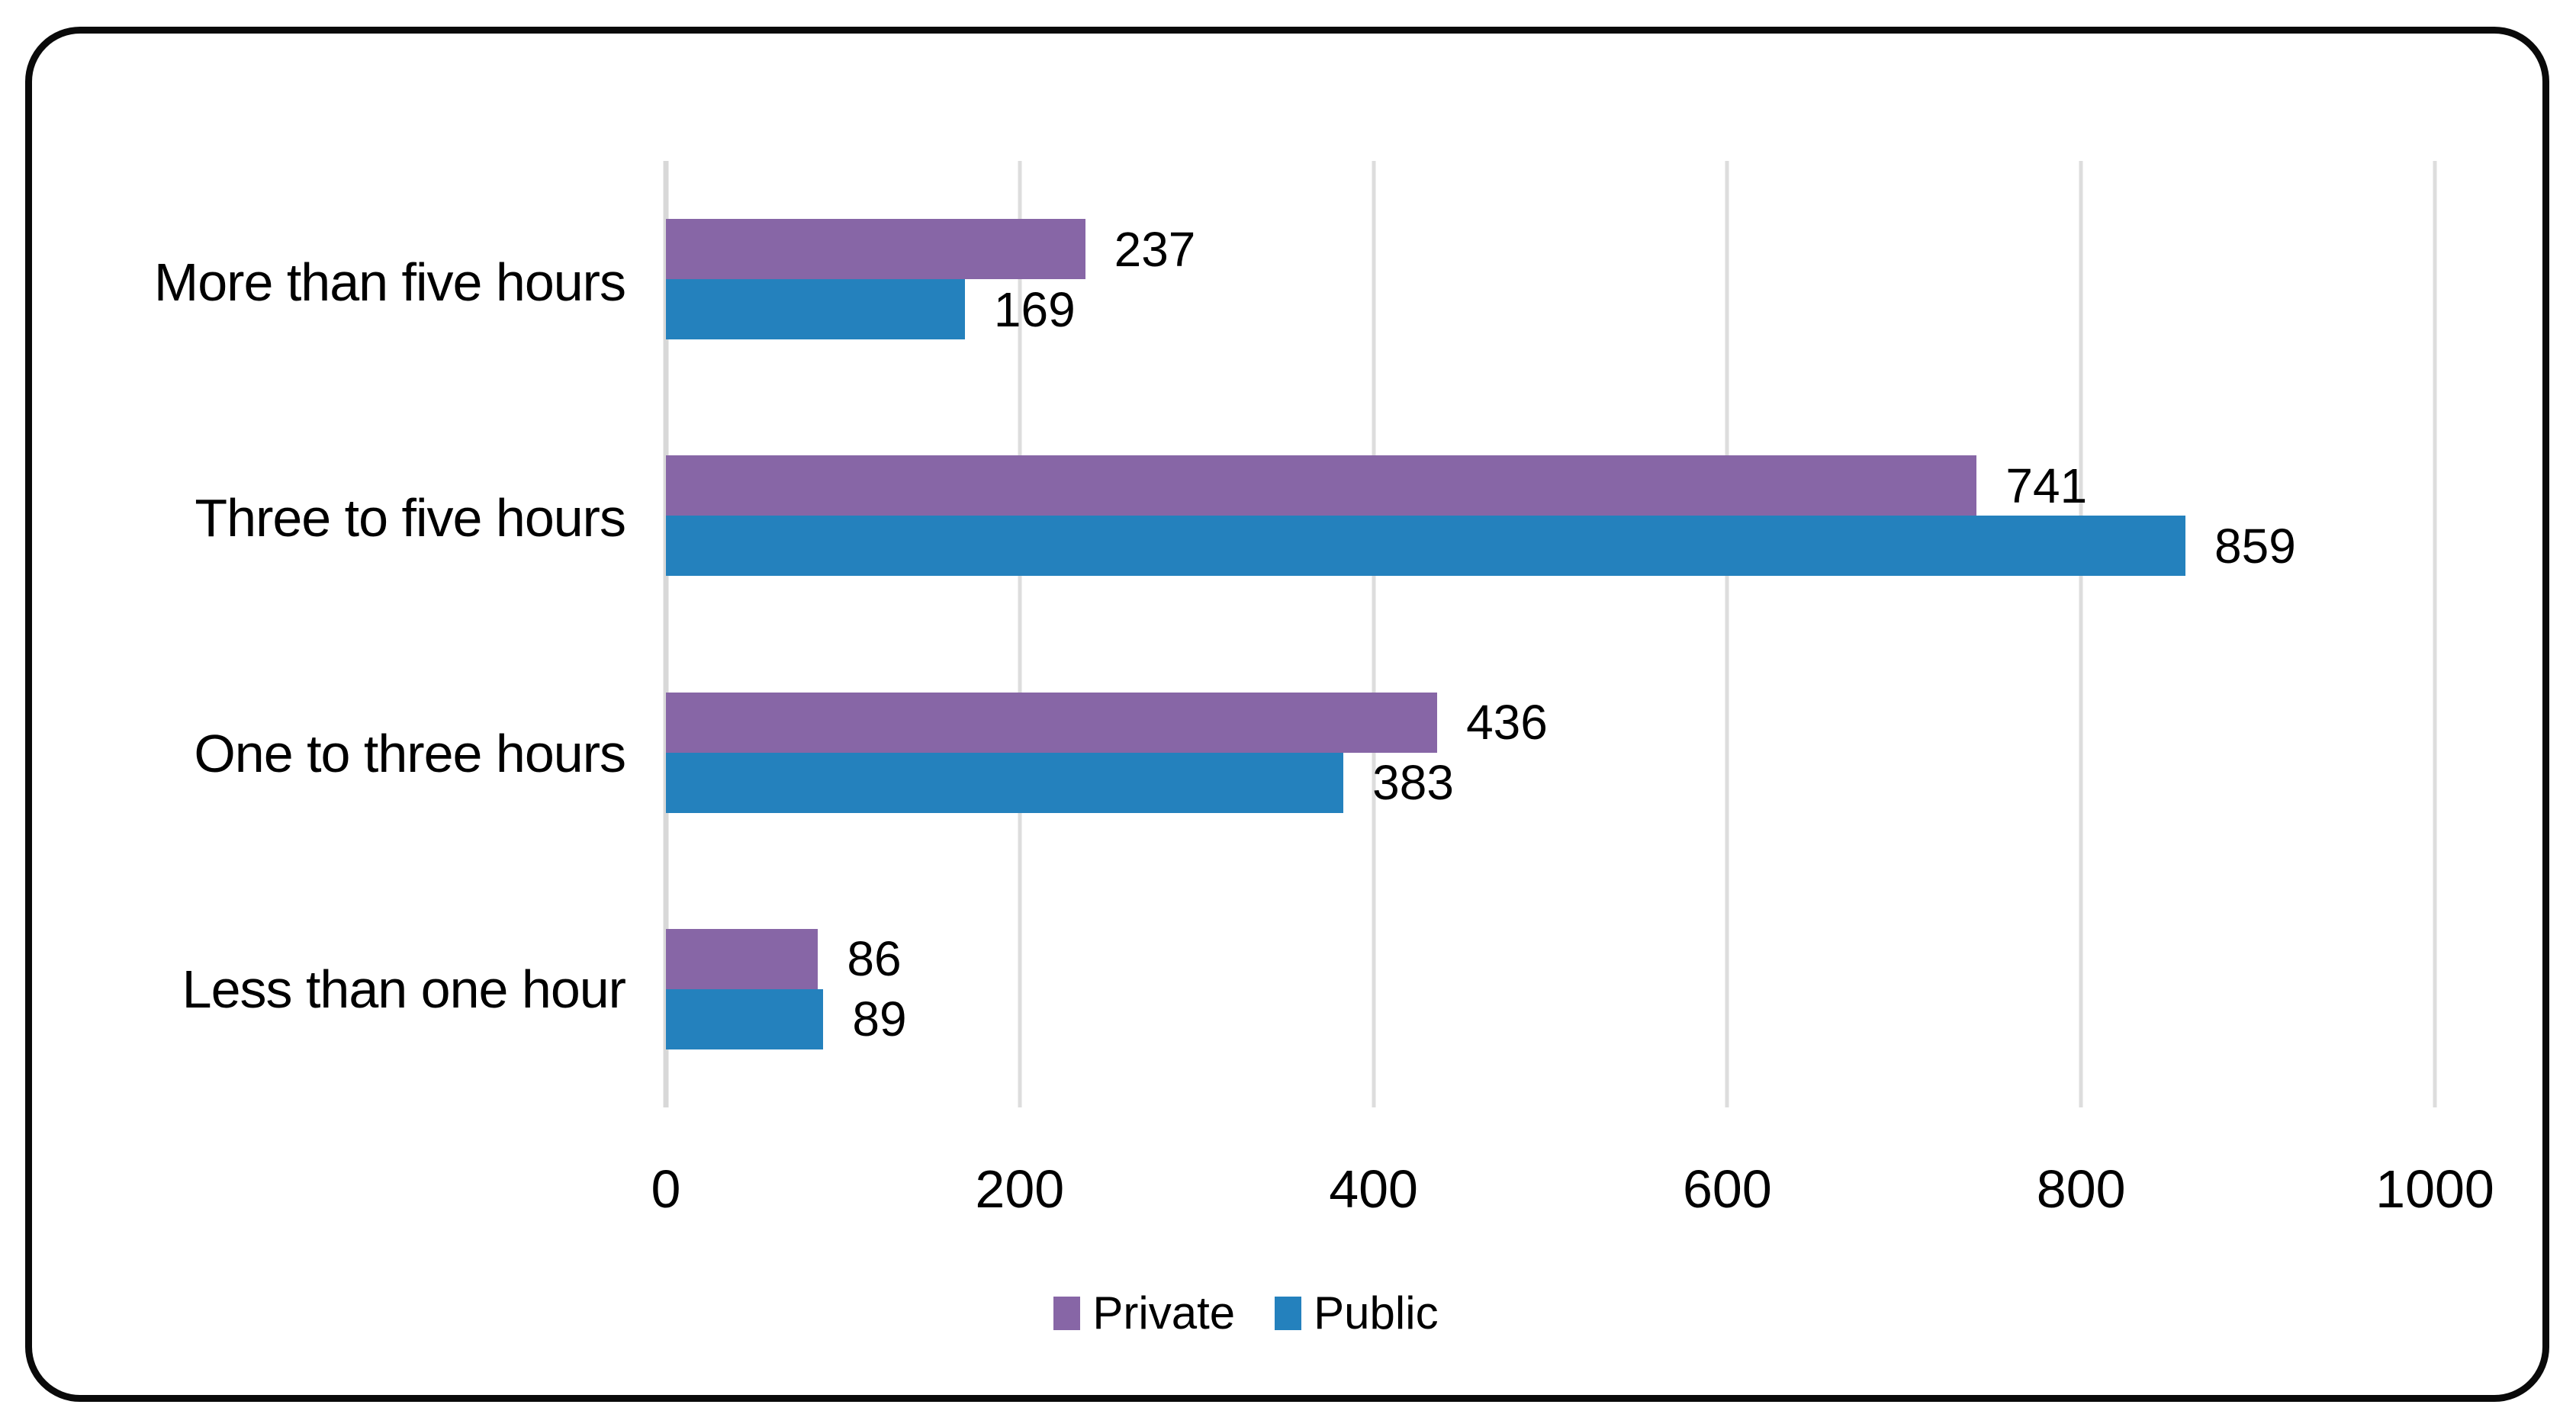 Image resolution: width=2576 pixels, height=1427 pixels. I want to click on legend-label: Public, so click(1376, 1313).